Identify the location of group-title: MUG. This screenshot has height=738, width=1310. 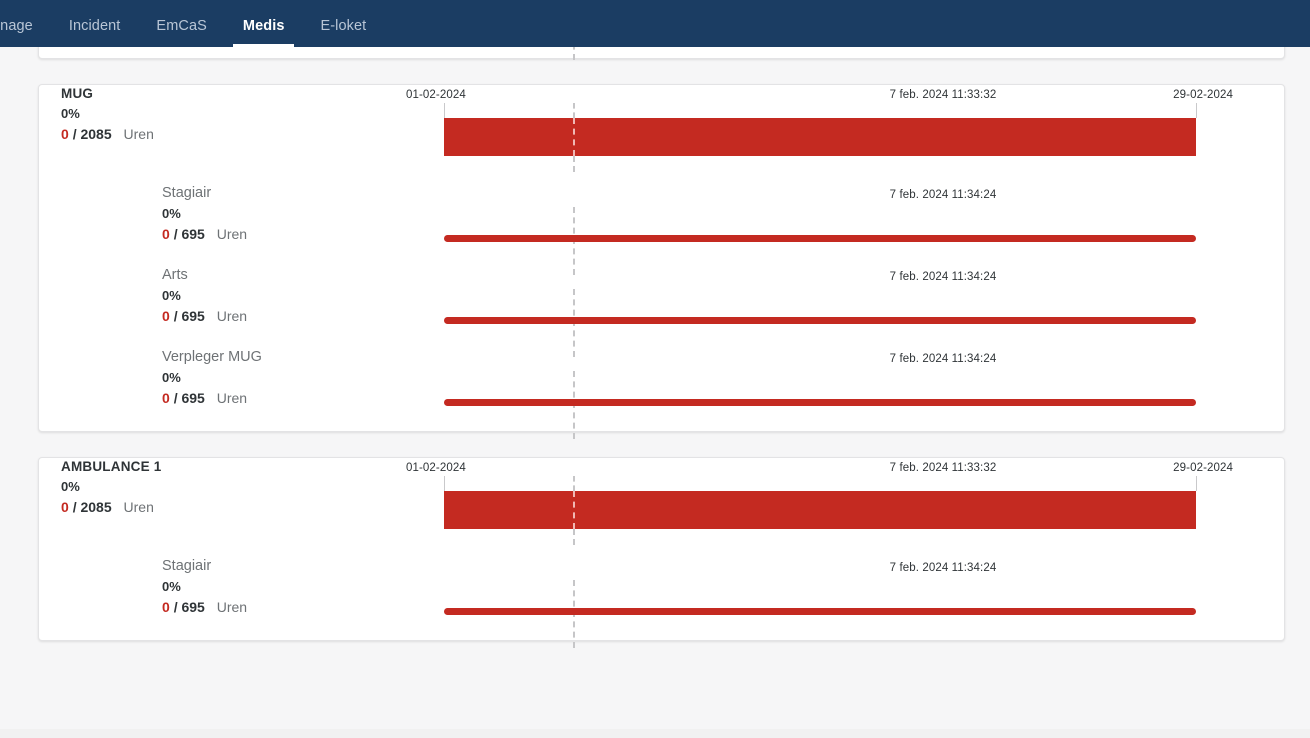
(77, 93).